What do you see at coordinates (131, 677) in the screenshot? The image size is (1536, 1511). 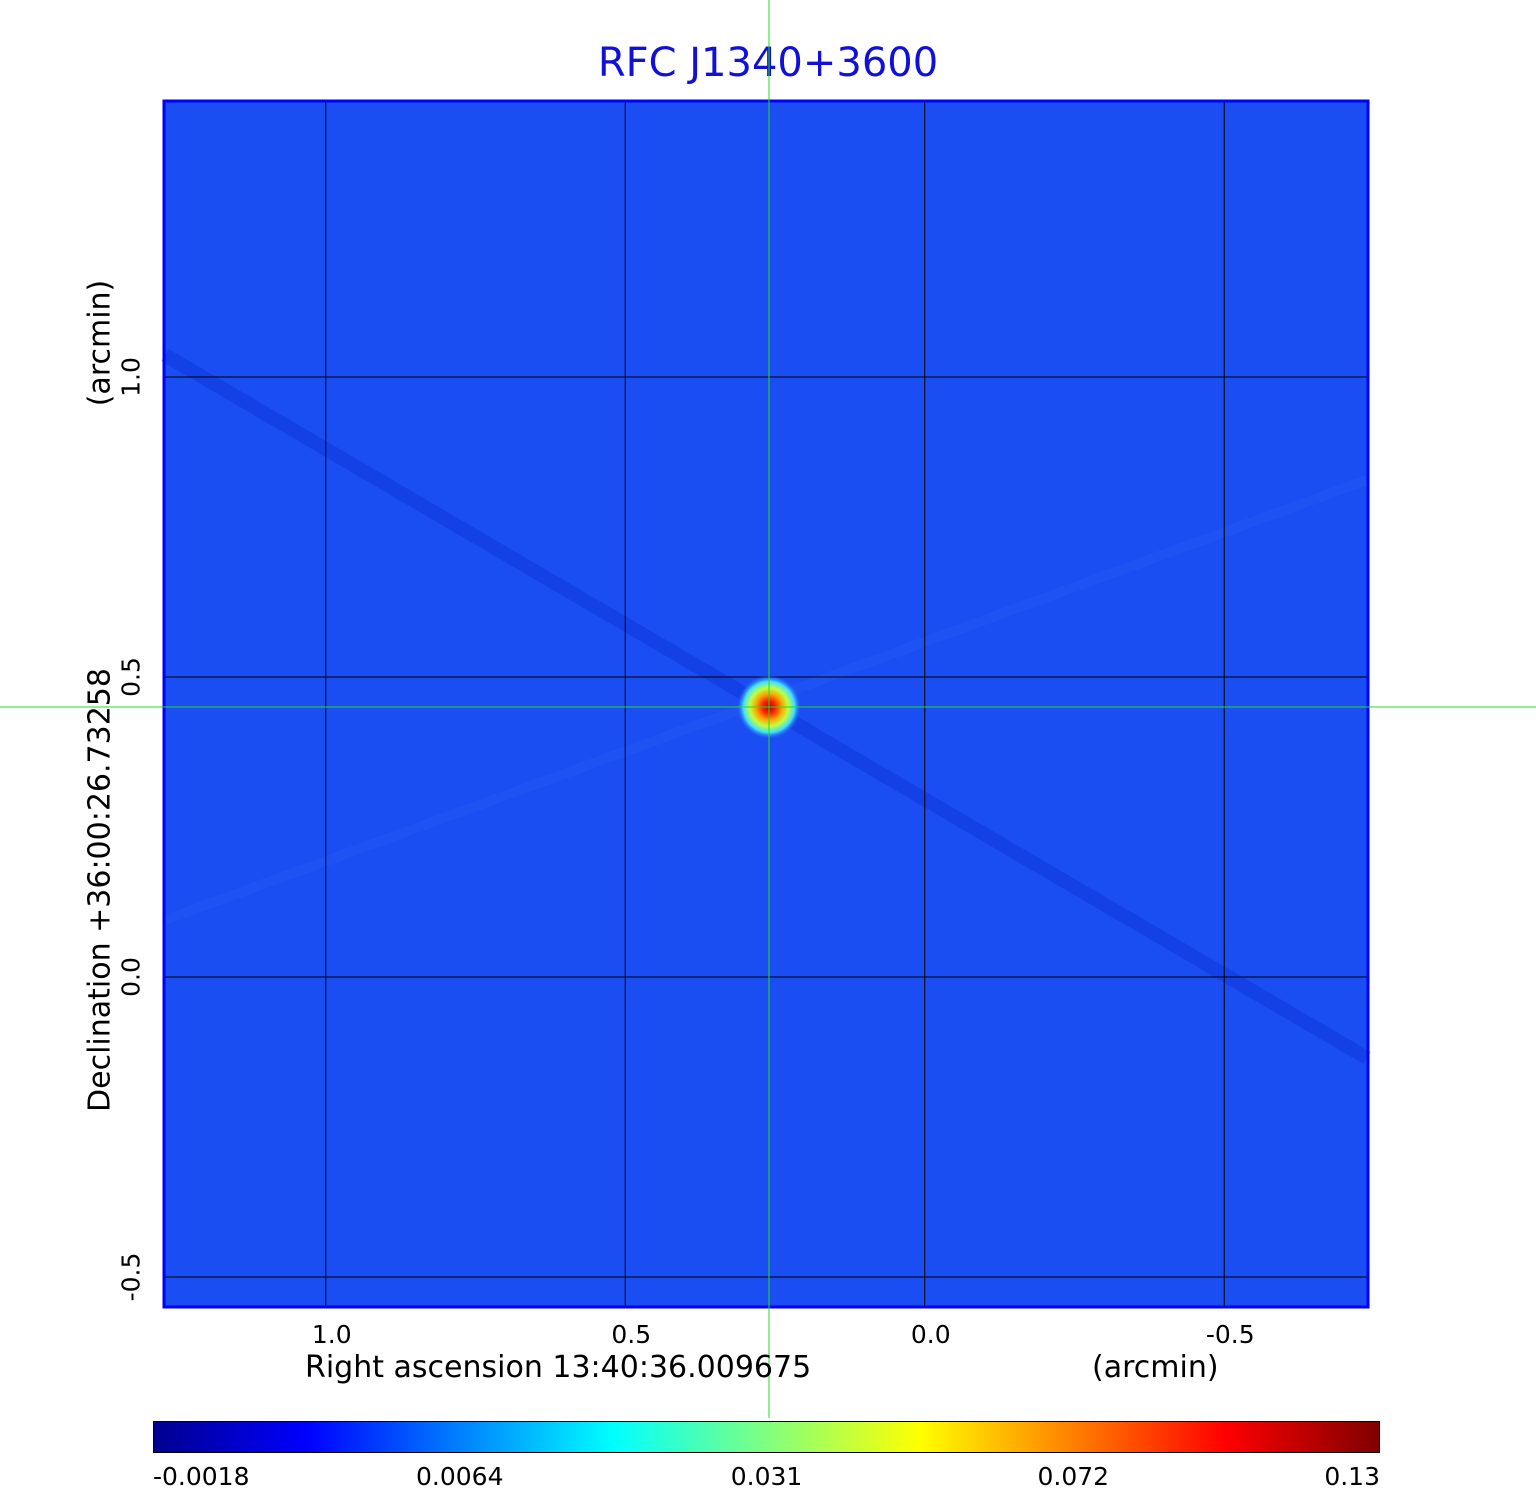 I see `y-tick-label: 0.5` at bounding box center [131, 677].